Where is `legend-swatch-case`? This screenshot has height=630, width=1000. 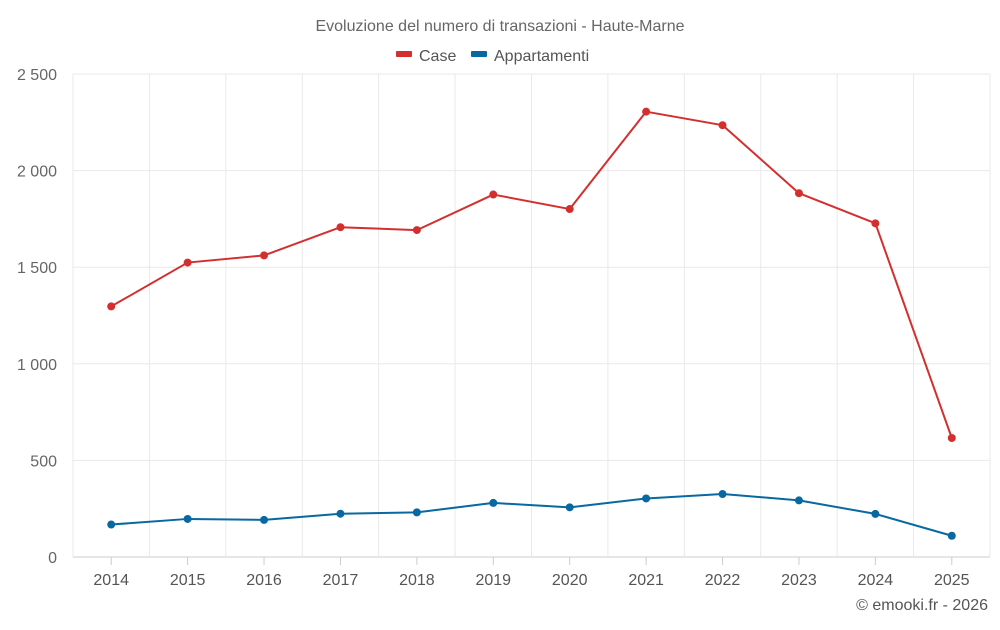
legend-swatch-case is located at coordinates (404, 54).